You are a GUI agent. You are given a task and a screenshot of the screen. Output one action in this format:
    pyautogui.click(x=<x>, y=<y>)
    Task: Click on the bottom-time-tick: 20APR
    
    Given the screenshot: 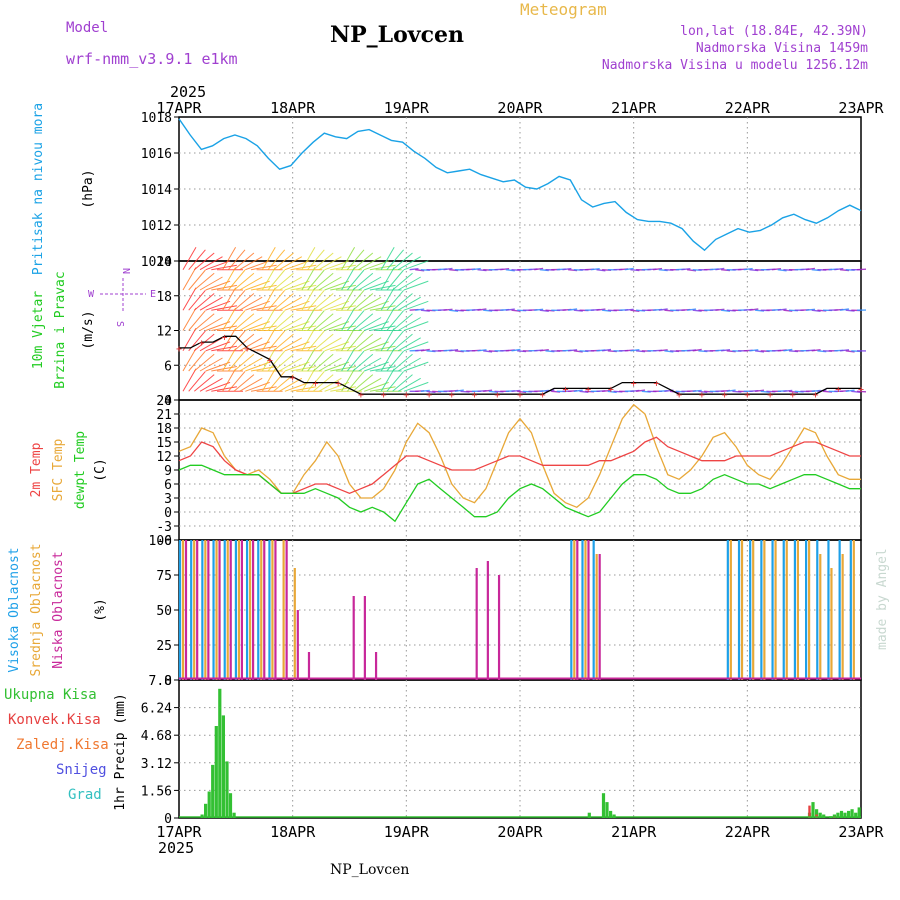 What is the action you would take?
    pyautogui.click(x=520, y=832)
    